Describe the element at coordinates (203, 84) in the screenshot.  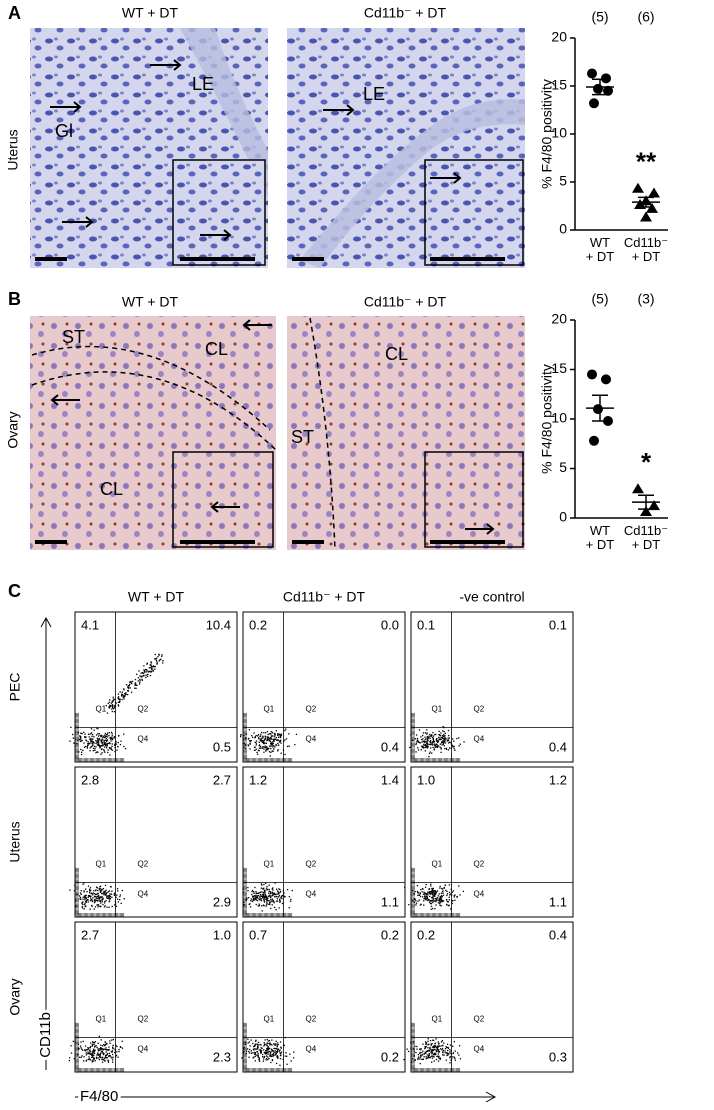
I see `image-label: LE` at that location.